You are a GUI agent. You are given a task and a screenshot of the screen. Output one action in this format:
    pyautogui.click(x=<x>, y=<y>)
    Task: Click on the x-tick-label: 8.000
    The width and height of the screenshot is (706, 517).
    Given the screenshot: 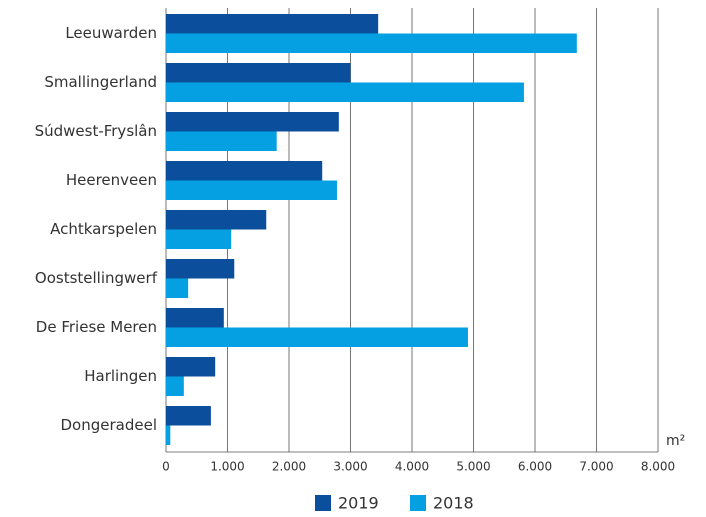 What is the action you would take?
    pyautogui.click(x=658, y=467)
    